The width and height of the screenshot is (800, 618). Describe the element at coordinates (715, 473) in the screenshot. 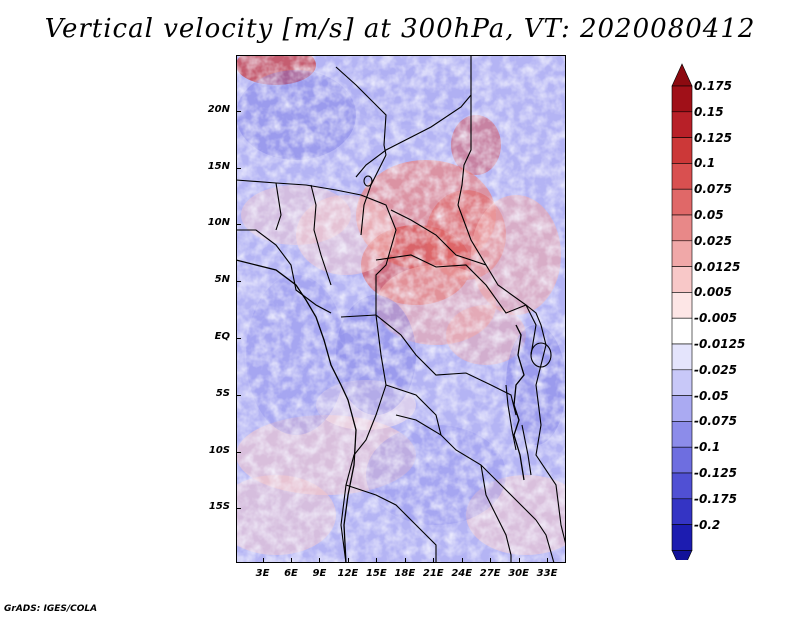

I see `colorbar-label: -0.125` at that location.